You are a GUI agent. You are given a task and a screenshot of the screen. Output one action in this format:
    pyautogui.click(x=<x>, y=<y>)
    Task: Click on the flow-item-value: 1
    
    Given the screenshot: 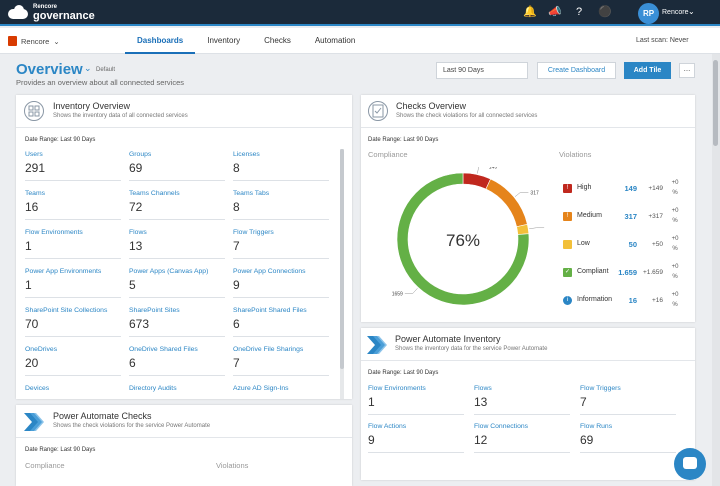 What is the action you would take?
    pyautogui.click(x=371, y=402)
    